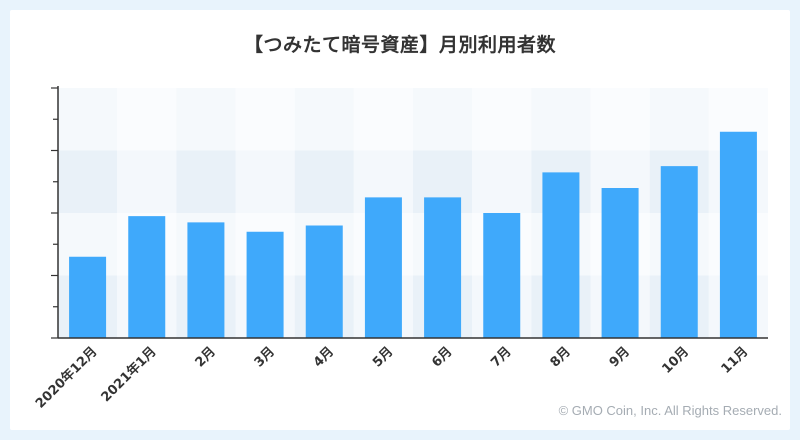  I want to click on x-tick-label: 2月, so click(206, 357).